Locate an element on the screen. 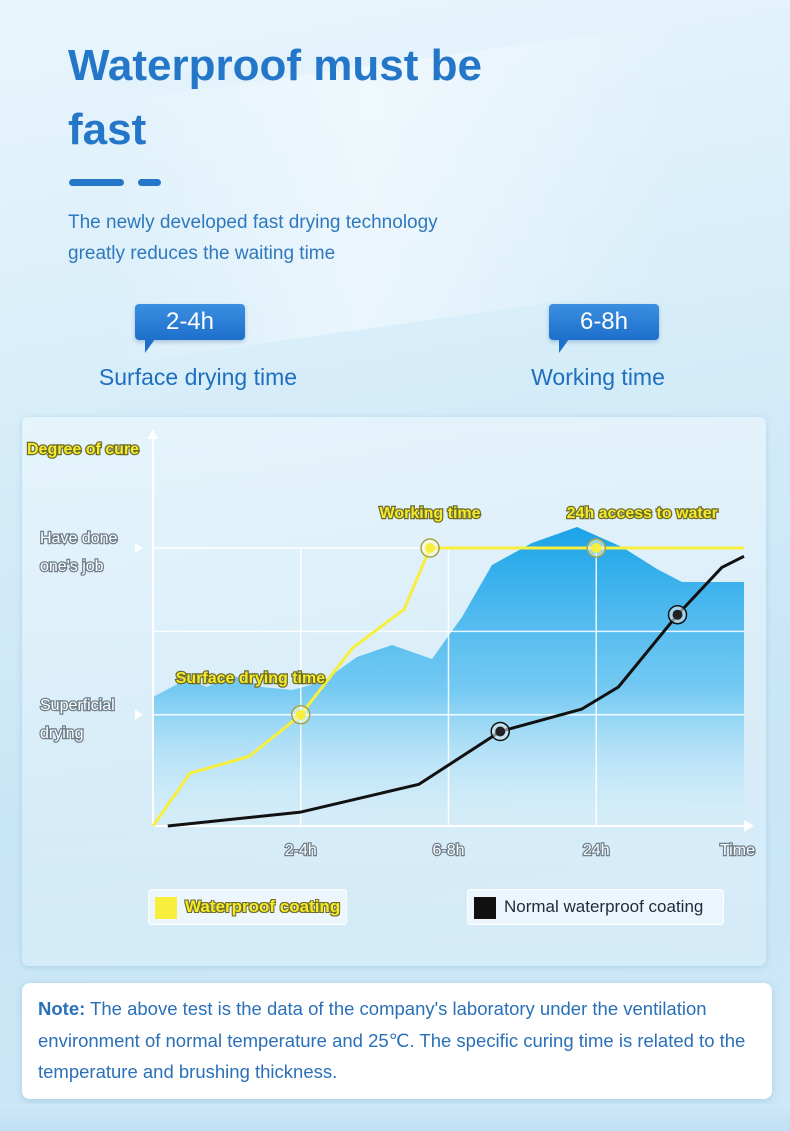  legend-normal-coating: Normal waterproof coating is located at coordinates (595, 907).